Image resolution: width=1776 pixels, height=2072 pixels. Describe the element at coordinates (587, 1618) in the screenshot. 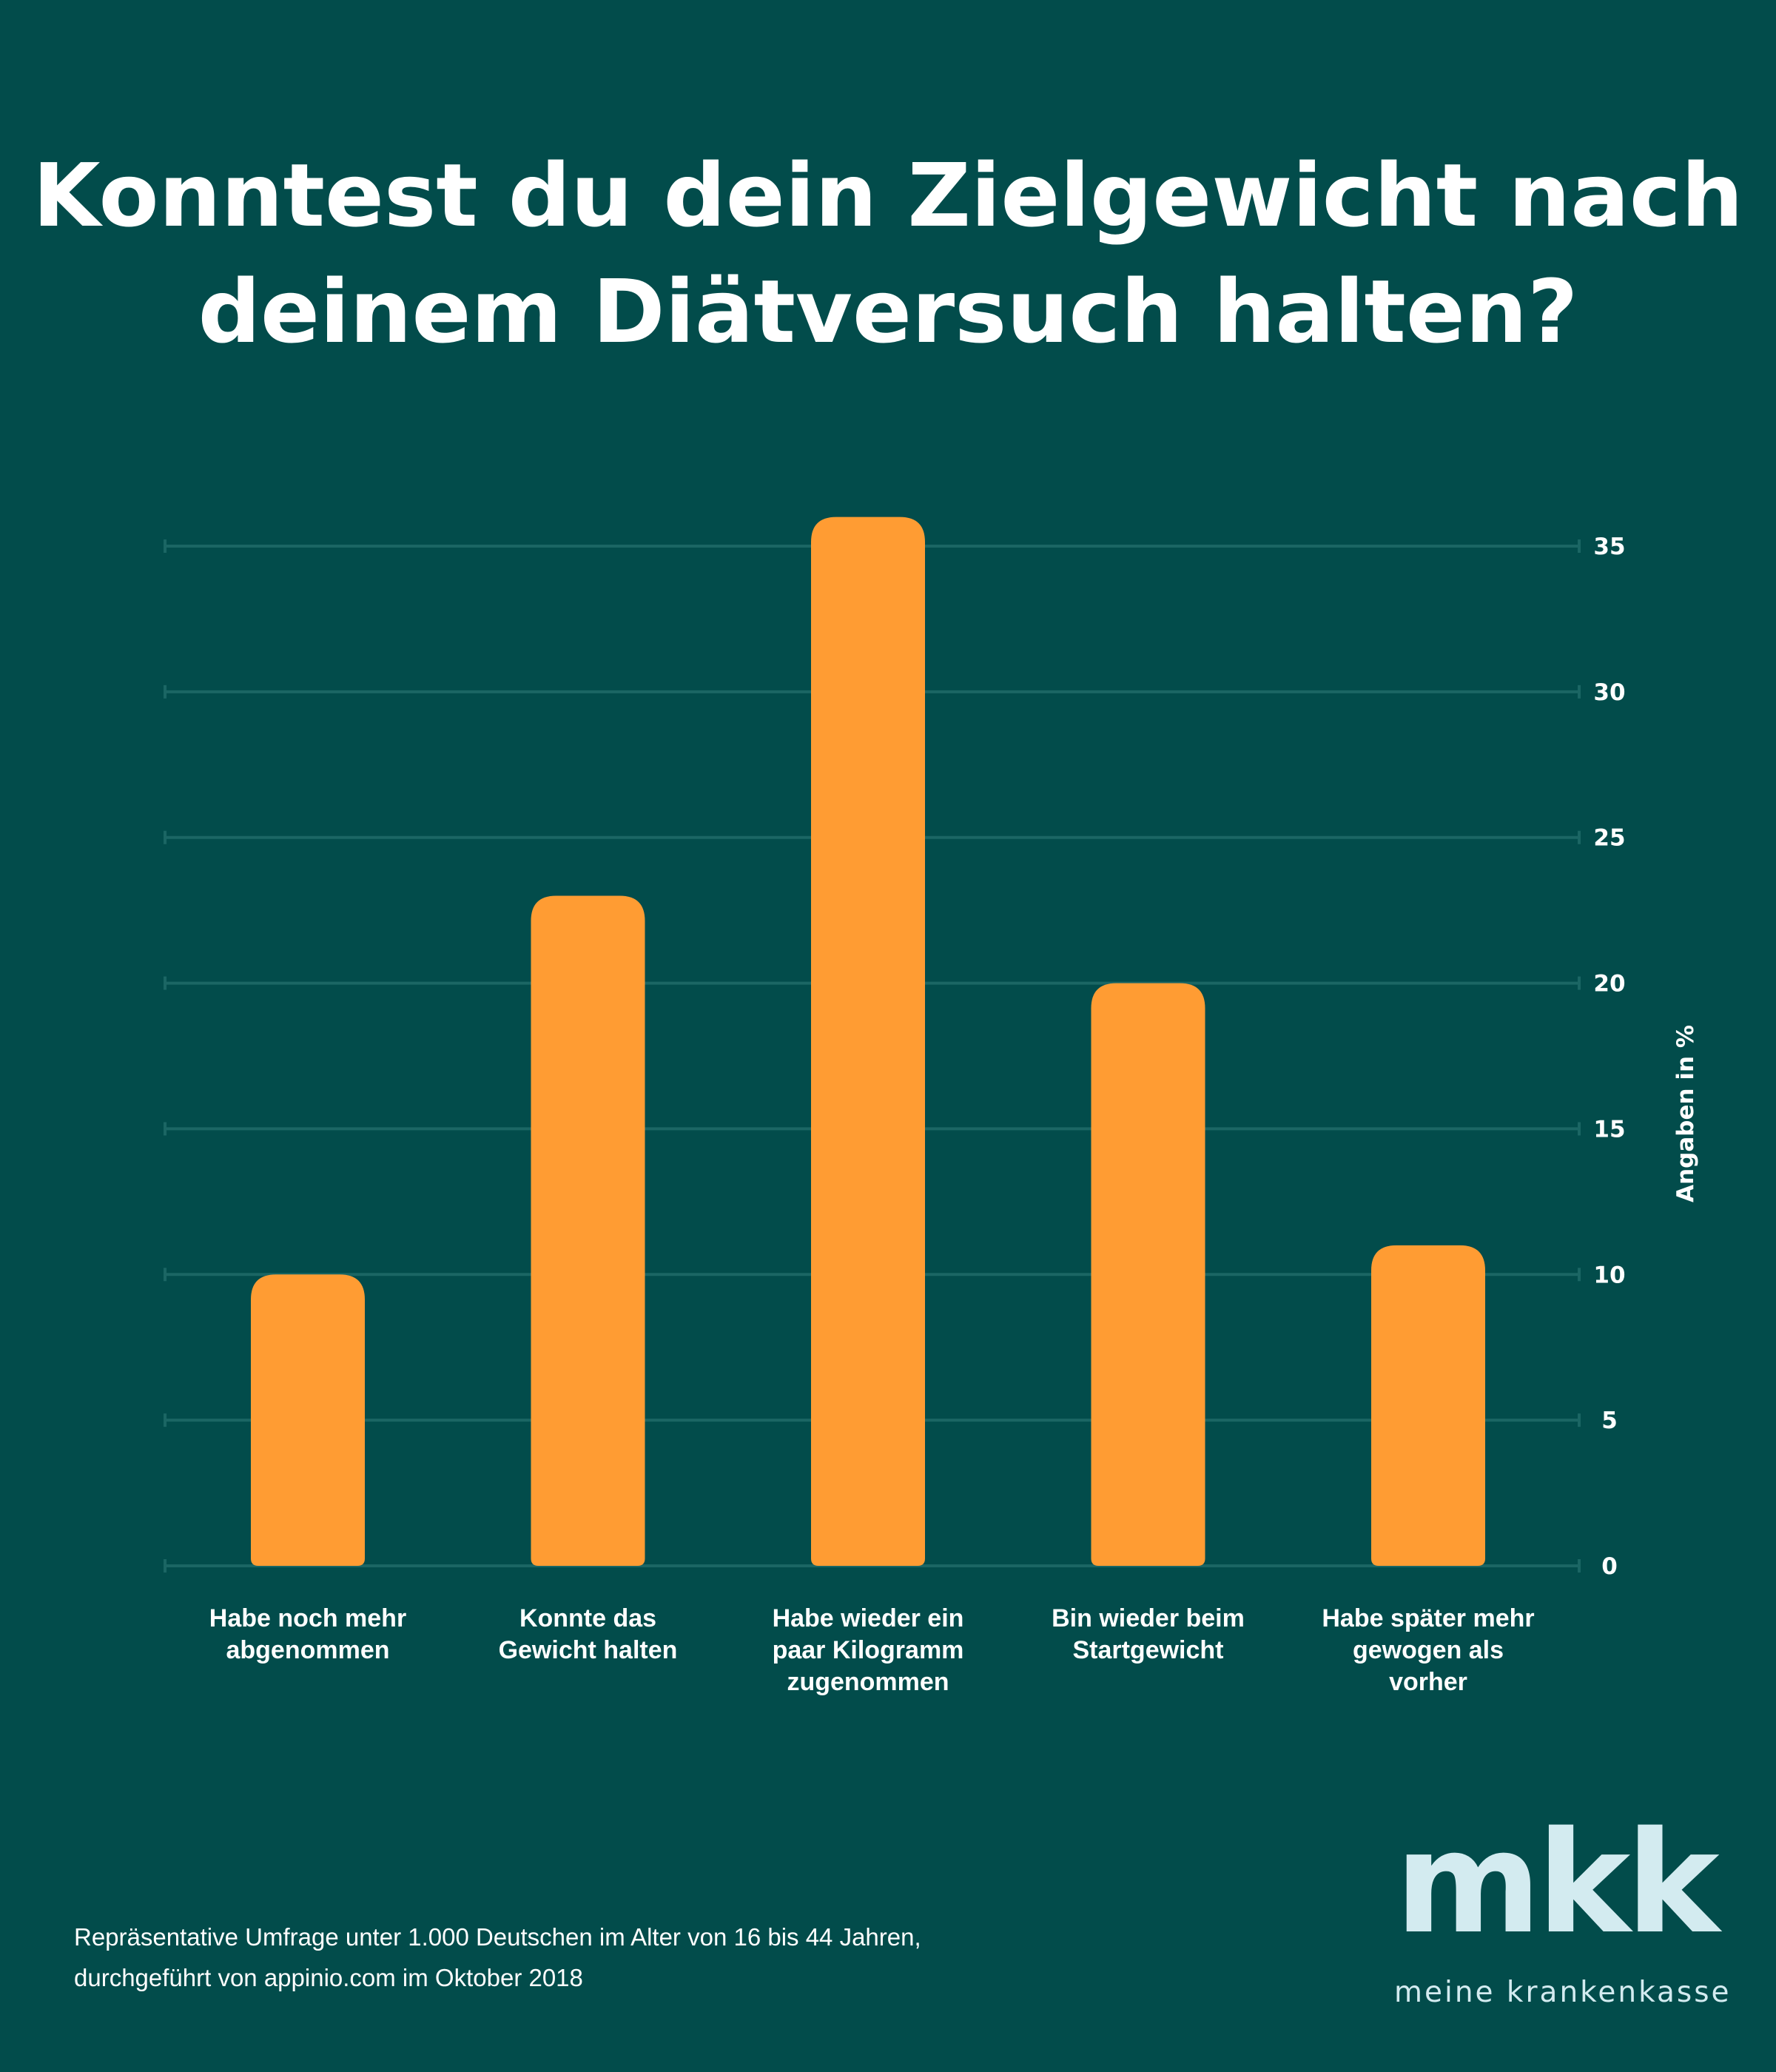

I see `category-label: Konnte das` at that location.